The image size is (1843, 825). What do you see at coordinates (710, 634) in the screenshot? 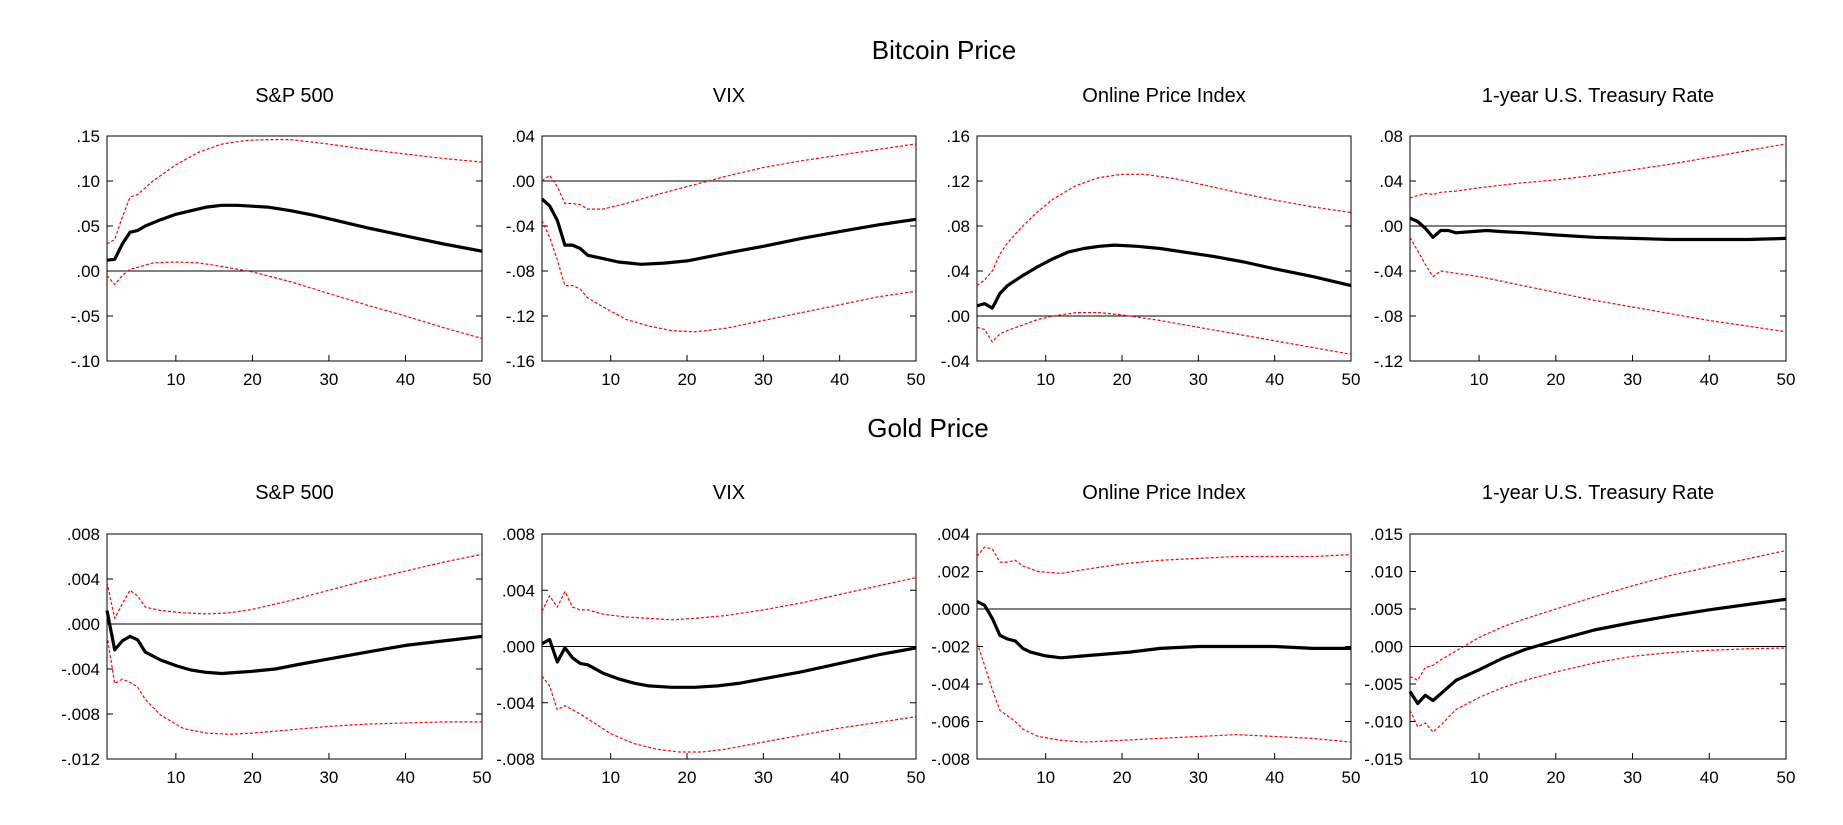
I see `panel-6: VIX -.008 -.004 .000 .004 .008 10 20 30 40 50` at bounding box center [710, 634].